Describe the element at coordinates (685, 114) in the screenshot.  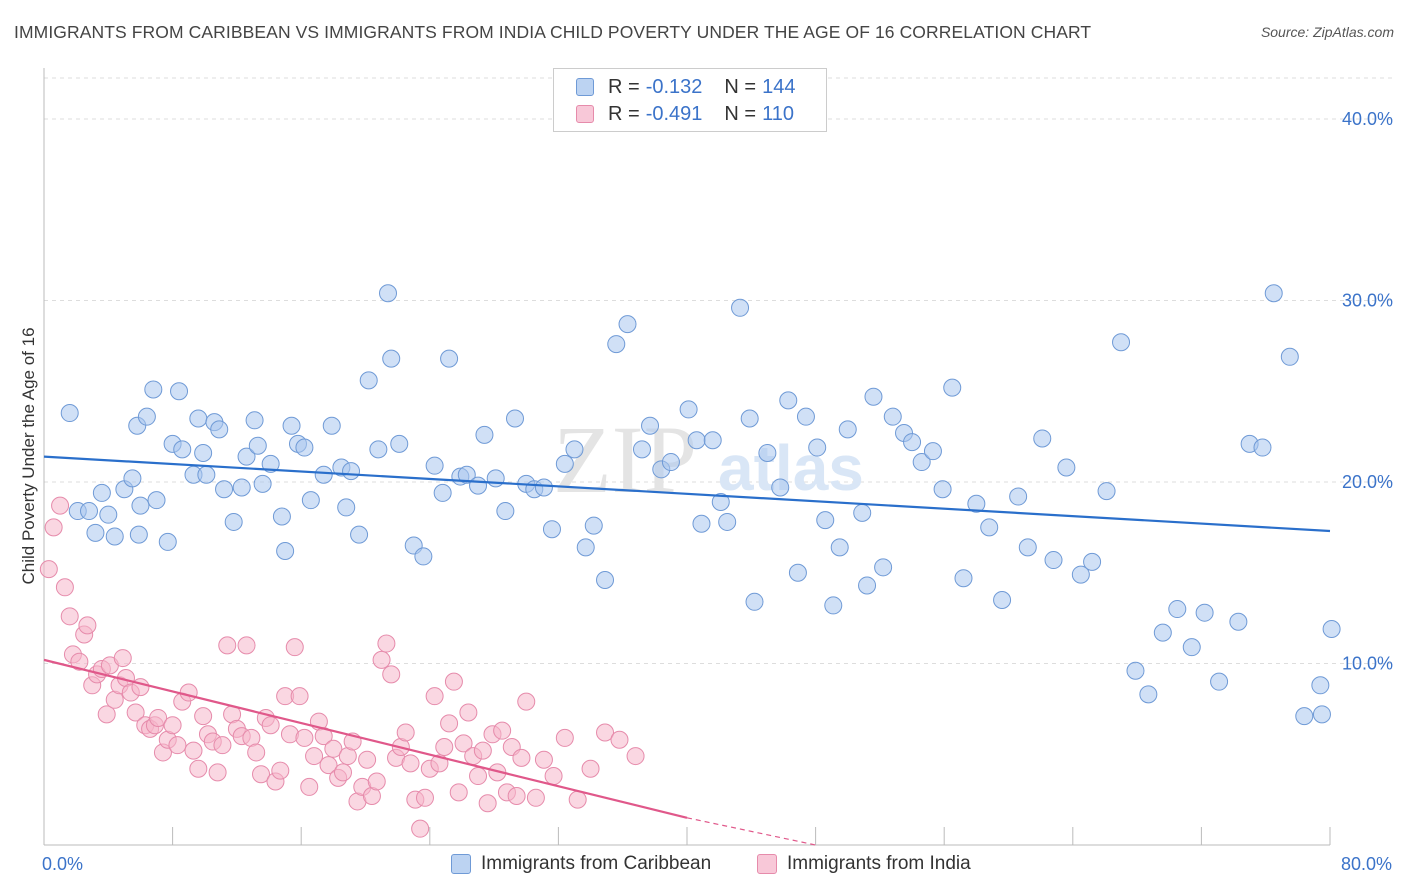
I see `legend-row-india: R = -0.491 N = 110` at that location.